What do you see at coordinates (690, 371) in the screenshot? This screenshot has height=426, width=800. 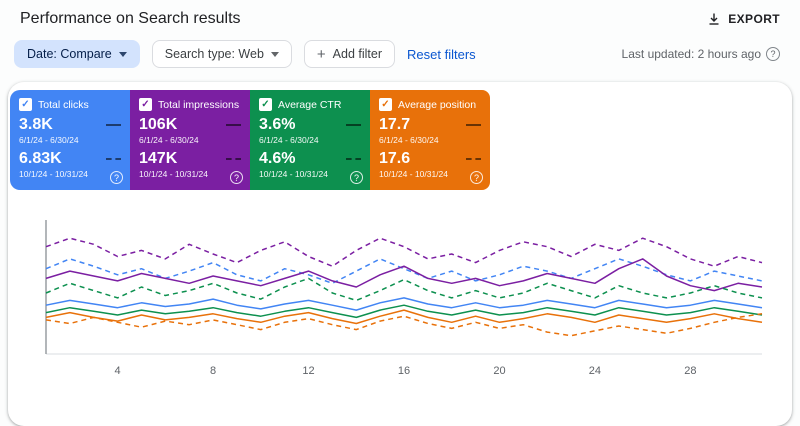 I see `svg-text: 28` at bounding box center [690, 371].